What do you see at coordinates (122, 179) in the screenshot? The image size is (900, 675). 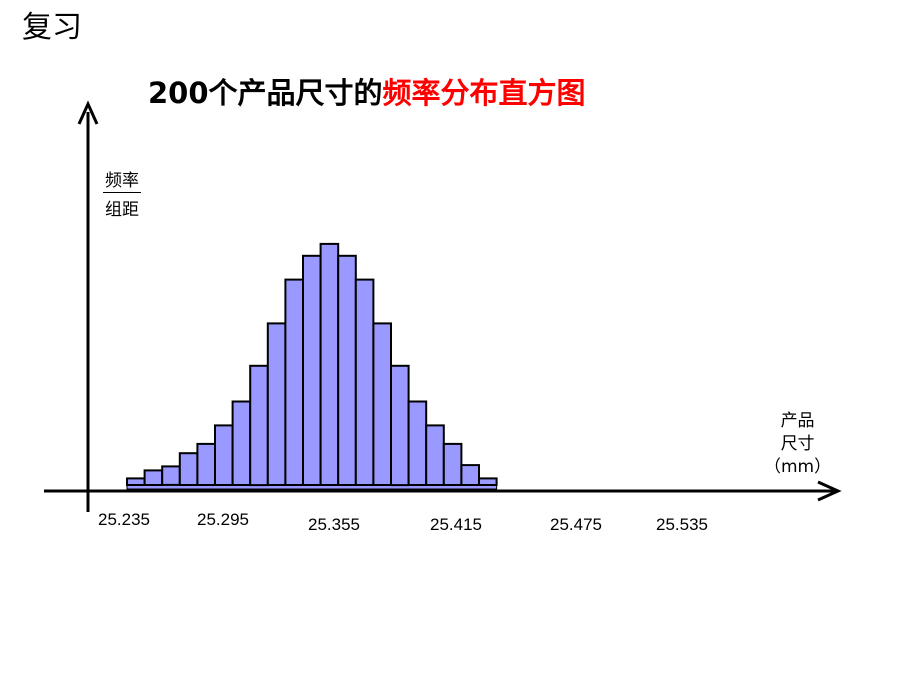 I see `y-axis-label-numerator: 频率` at bounding box center [122, 179].